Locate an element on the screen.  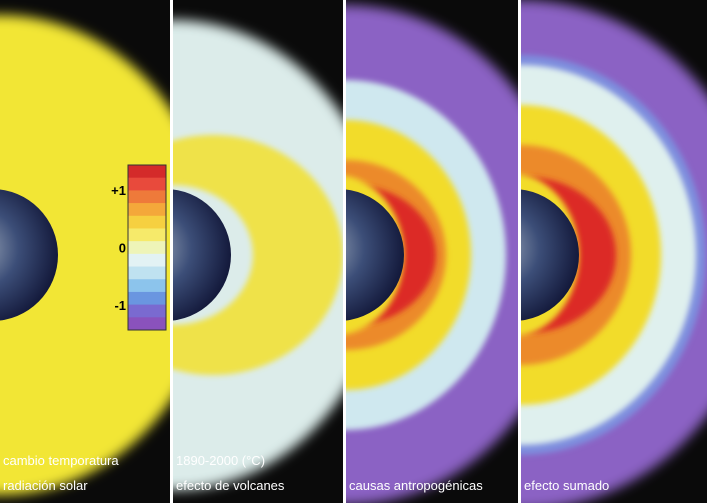
colorbar-label: +1 is located at coordinates (118, 190).